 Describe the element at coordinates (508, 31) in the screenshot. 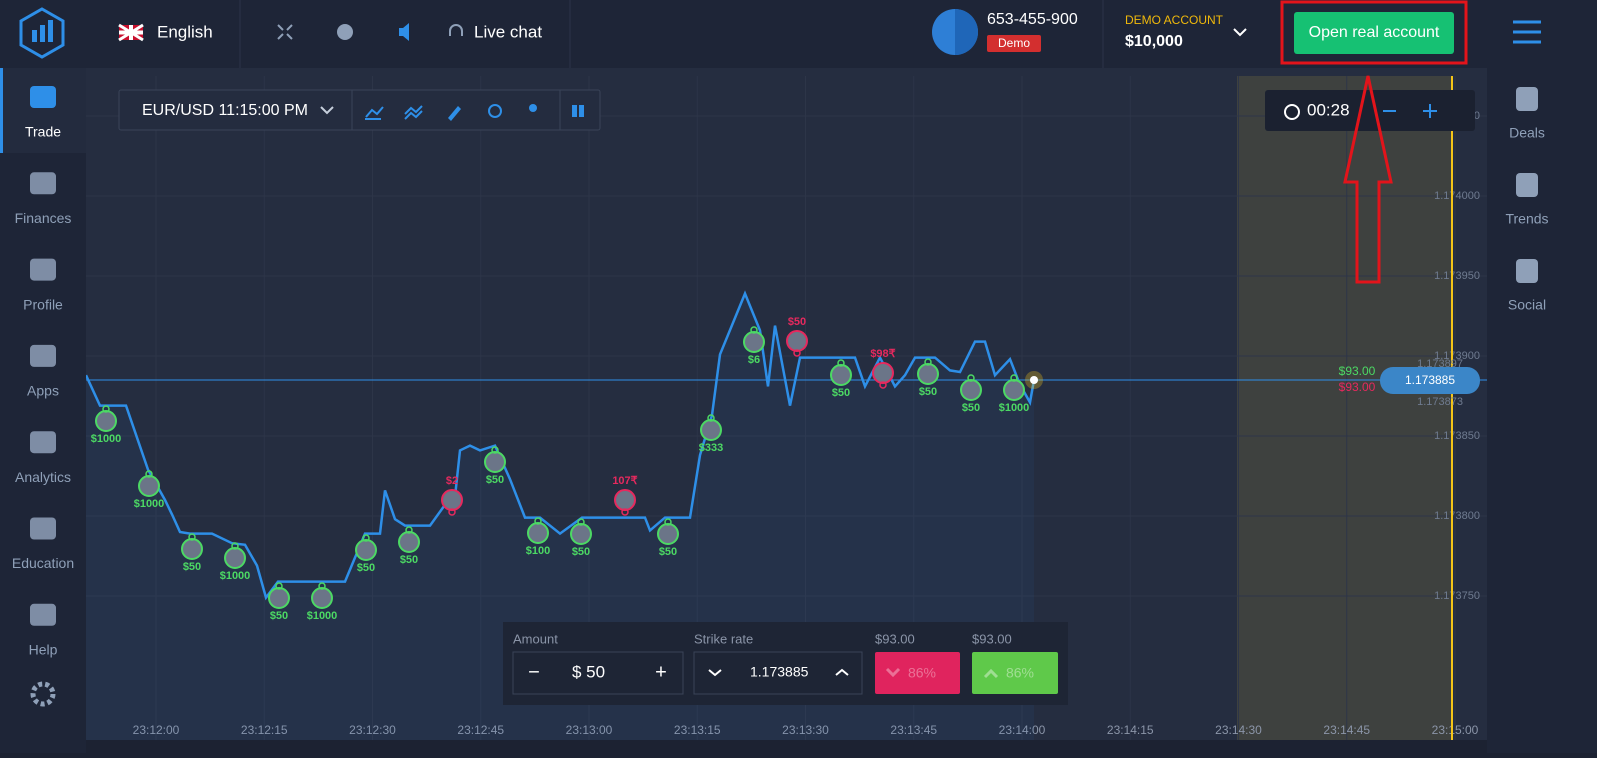

I see `live-chat: Live chat` at that location.